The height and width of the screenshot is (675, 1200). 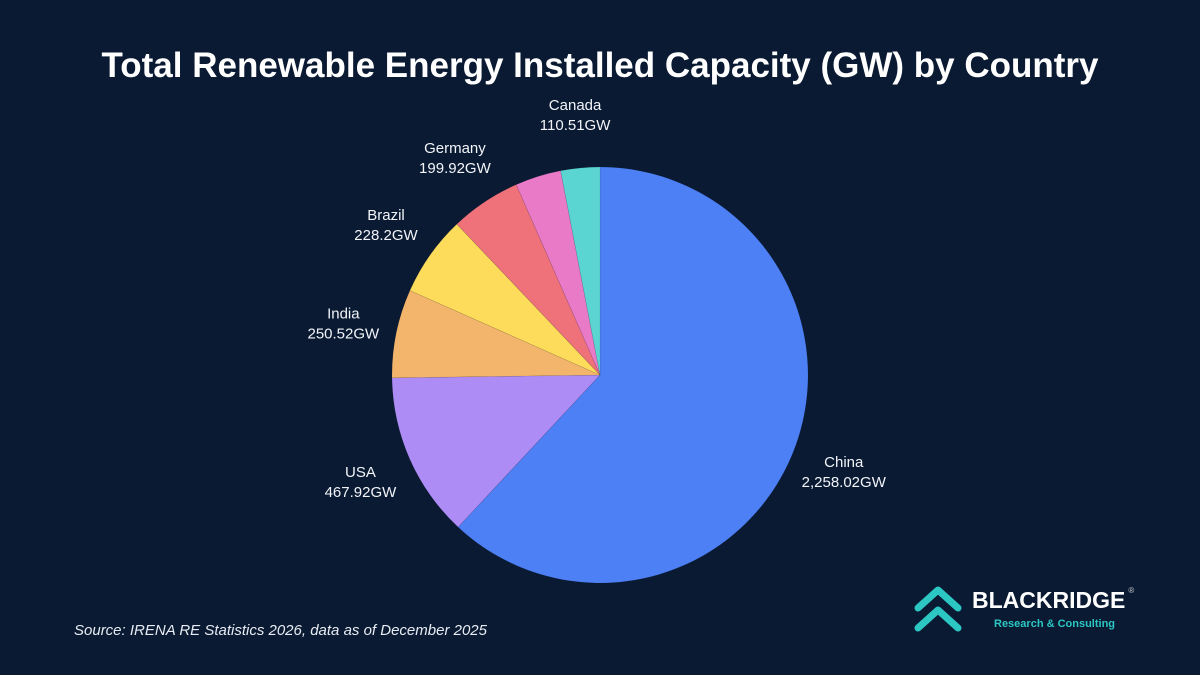 What do you see at coordinates (360, 472) in the screenshot?
I see `slice-label-name: USA` at bounding box center [360, 472].